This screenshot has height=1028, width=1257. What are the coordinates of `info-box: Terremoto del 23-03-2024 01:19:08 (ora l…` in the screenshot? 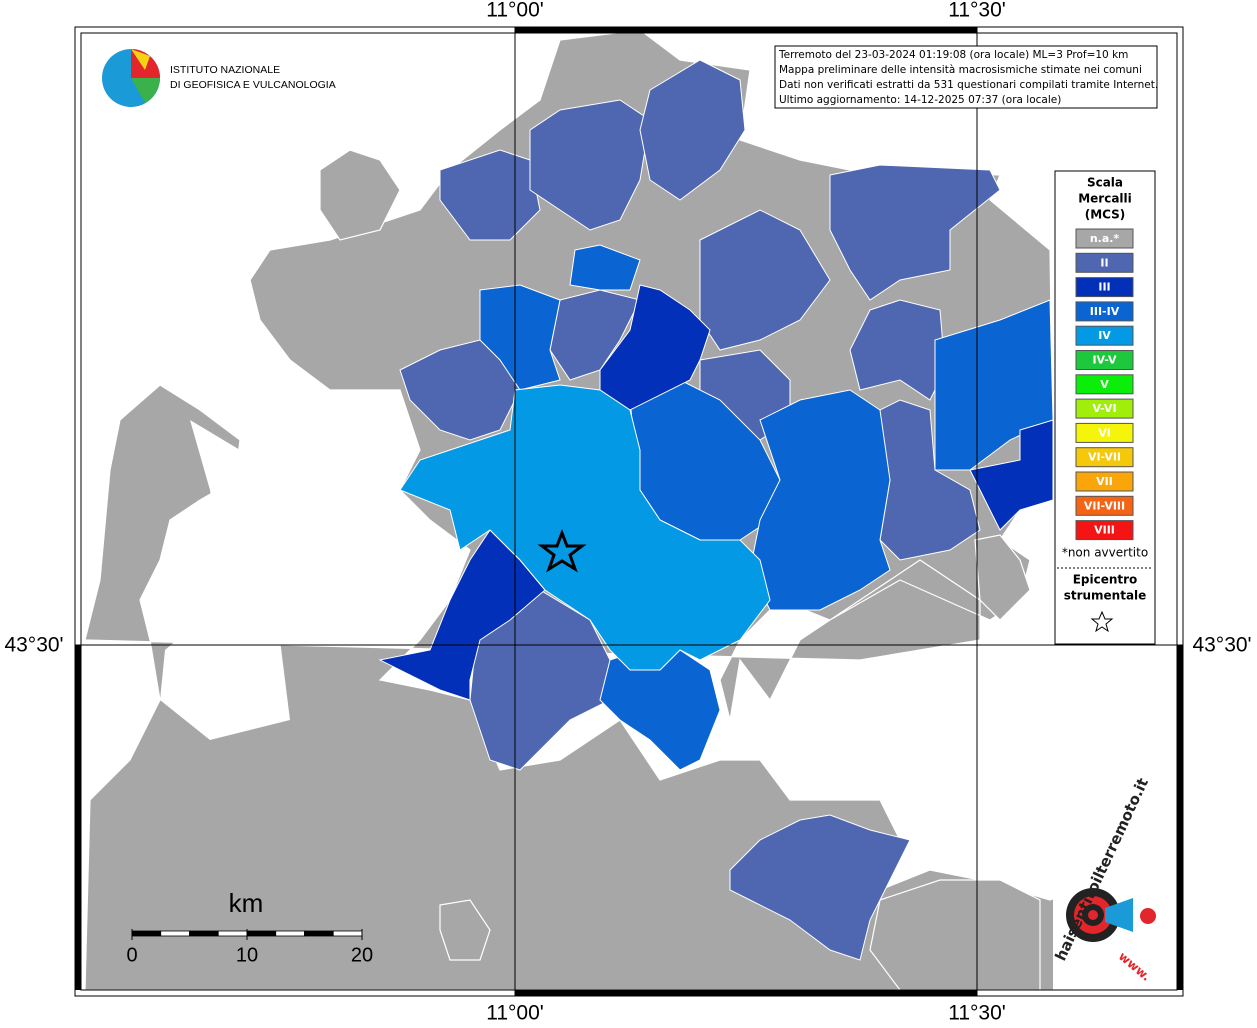 It's located at (966, 77).